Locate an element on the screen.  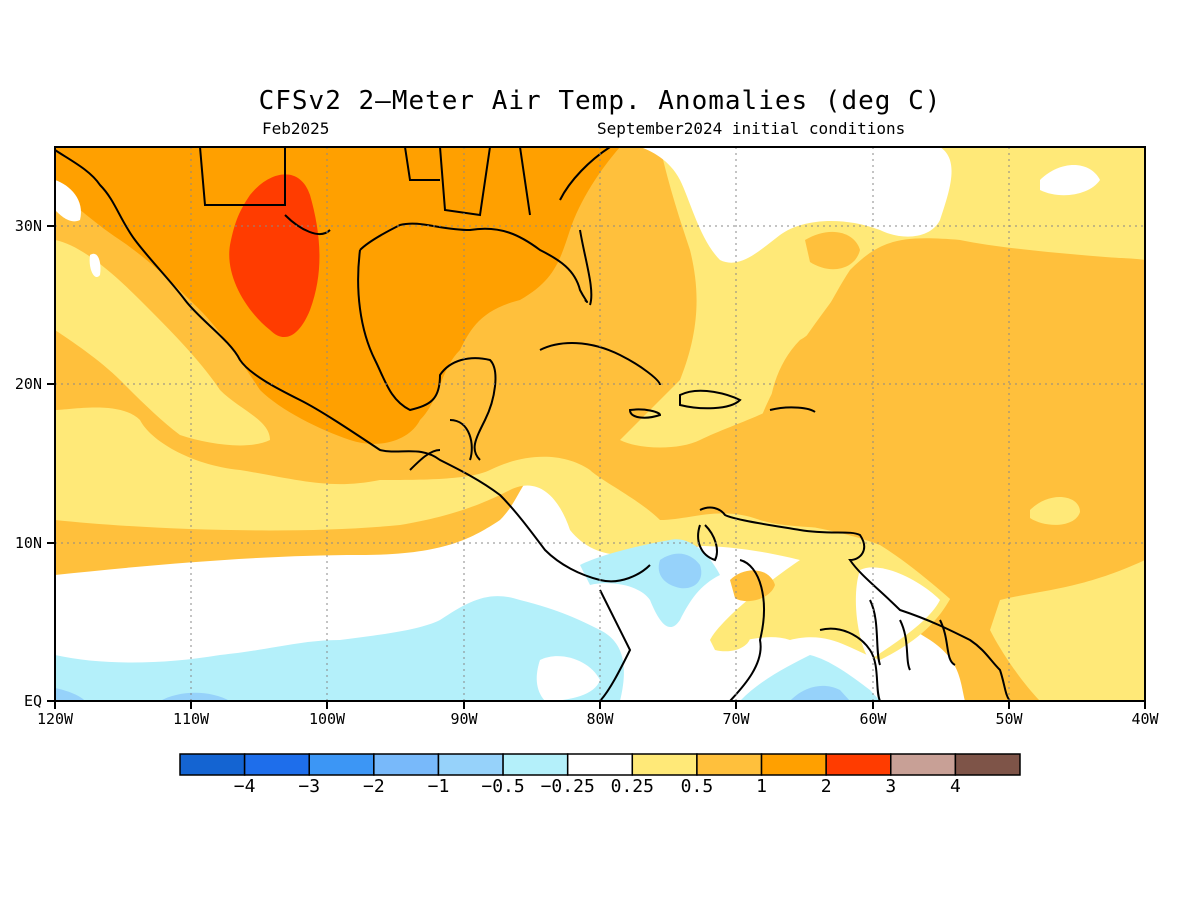
field-neg1-neg0.5-colombia is located at coordinates (680, 571).